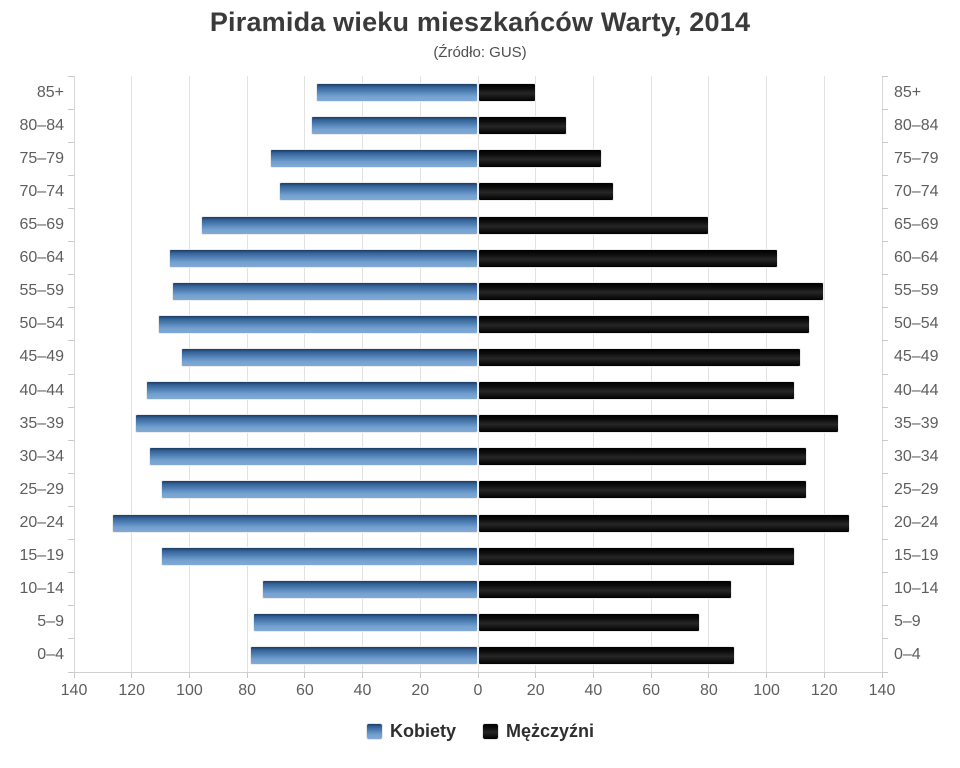 The width and height of the screenshot is (960, 768). I want to click on age-label-right: 80–84, so click(916, 125).